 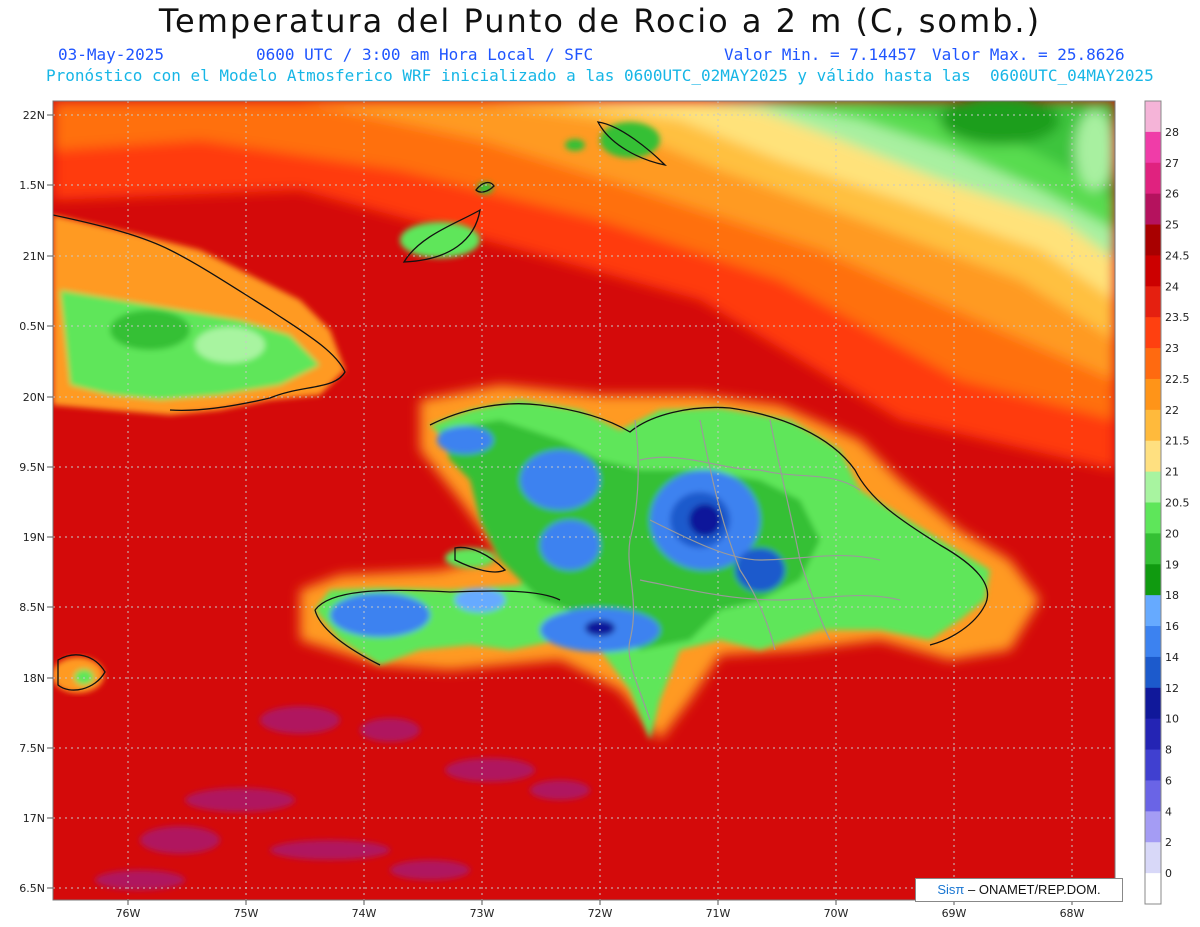 What do you see at coordinates (1172, 595) in the screenshot?
I see `colorbar-label: 18` at bounding box center [1172, 595].